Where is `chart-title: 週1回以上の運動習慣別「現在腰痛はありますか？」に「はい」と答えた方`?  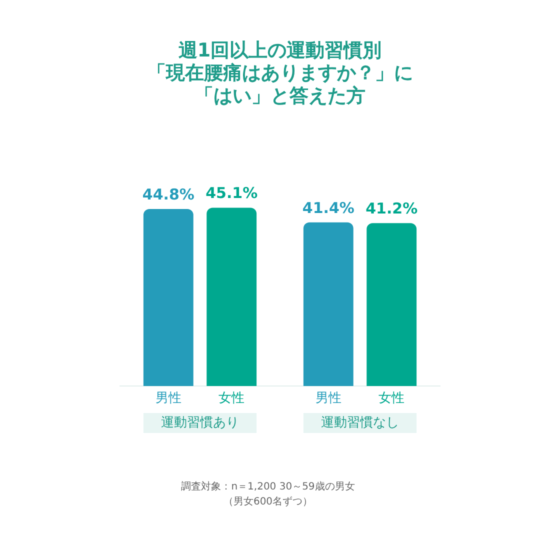 chart-title: 週1回以上の運動習慣別「現在腰痛はありますか？」に「はい」と答えた方 is located at coordinates (280, 73).